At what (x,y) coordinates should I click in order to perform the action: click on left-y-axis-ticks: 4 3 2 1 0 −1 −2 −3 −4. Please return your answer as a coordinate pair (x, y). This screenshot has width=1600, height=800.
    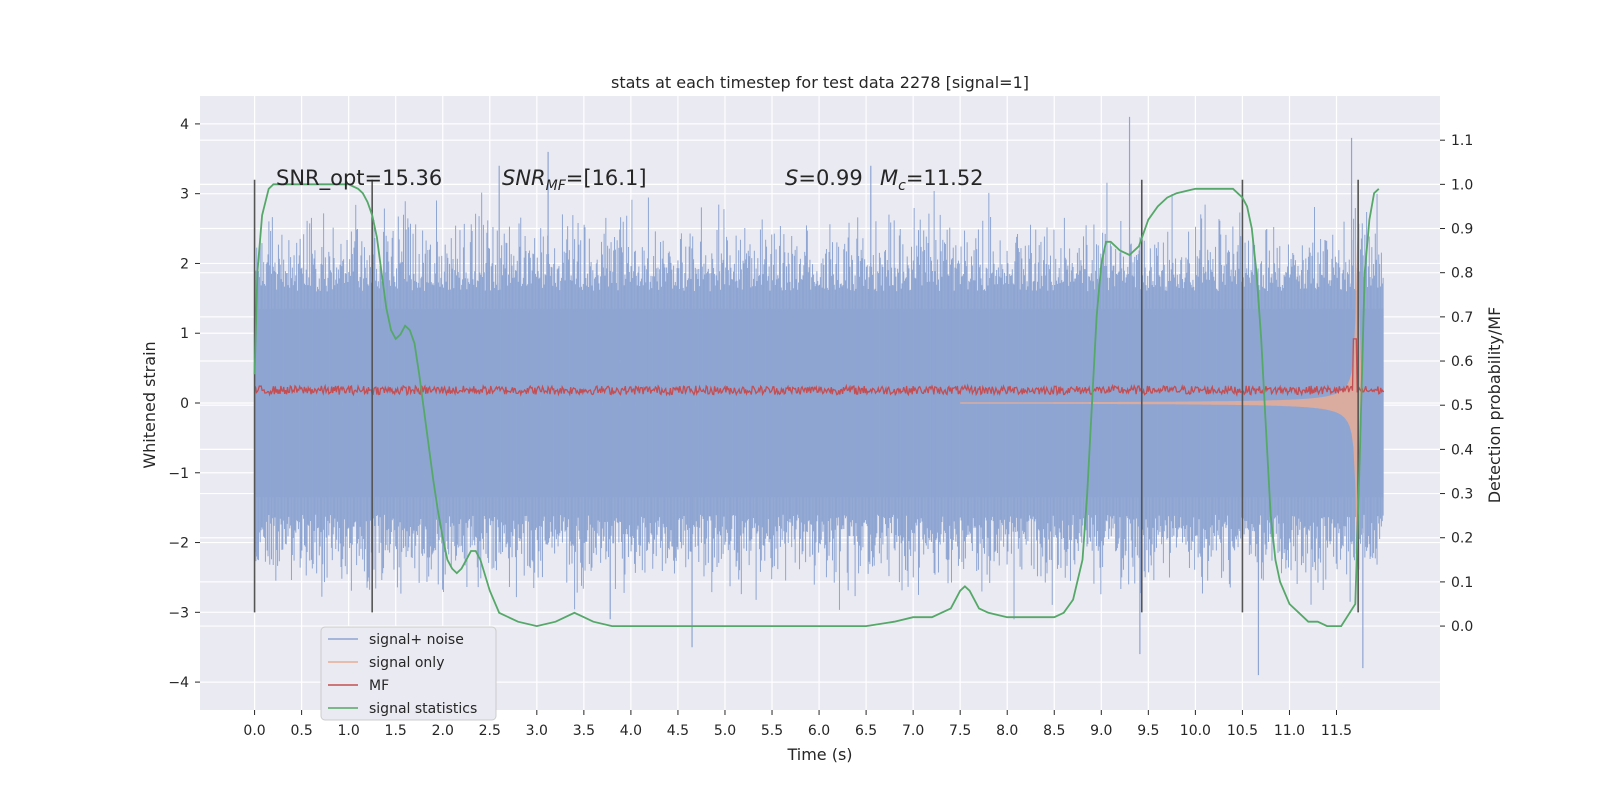
    Looking at the image, I should click on (184, 404).